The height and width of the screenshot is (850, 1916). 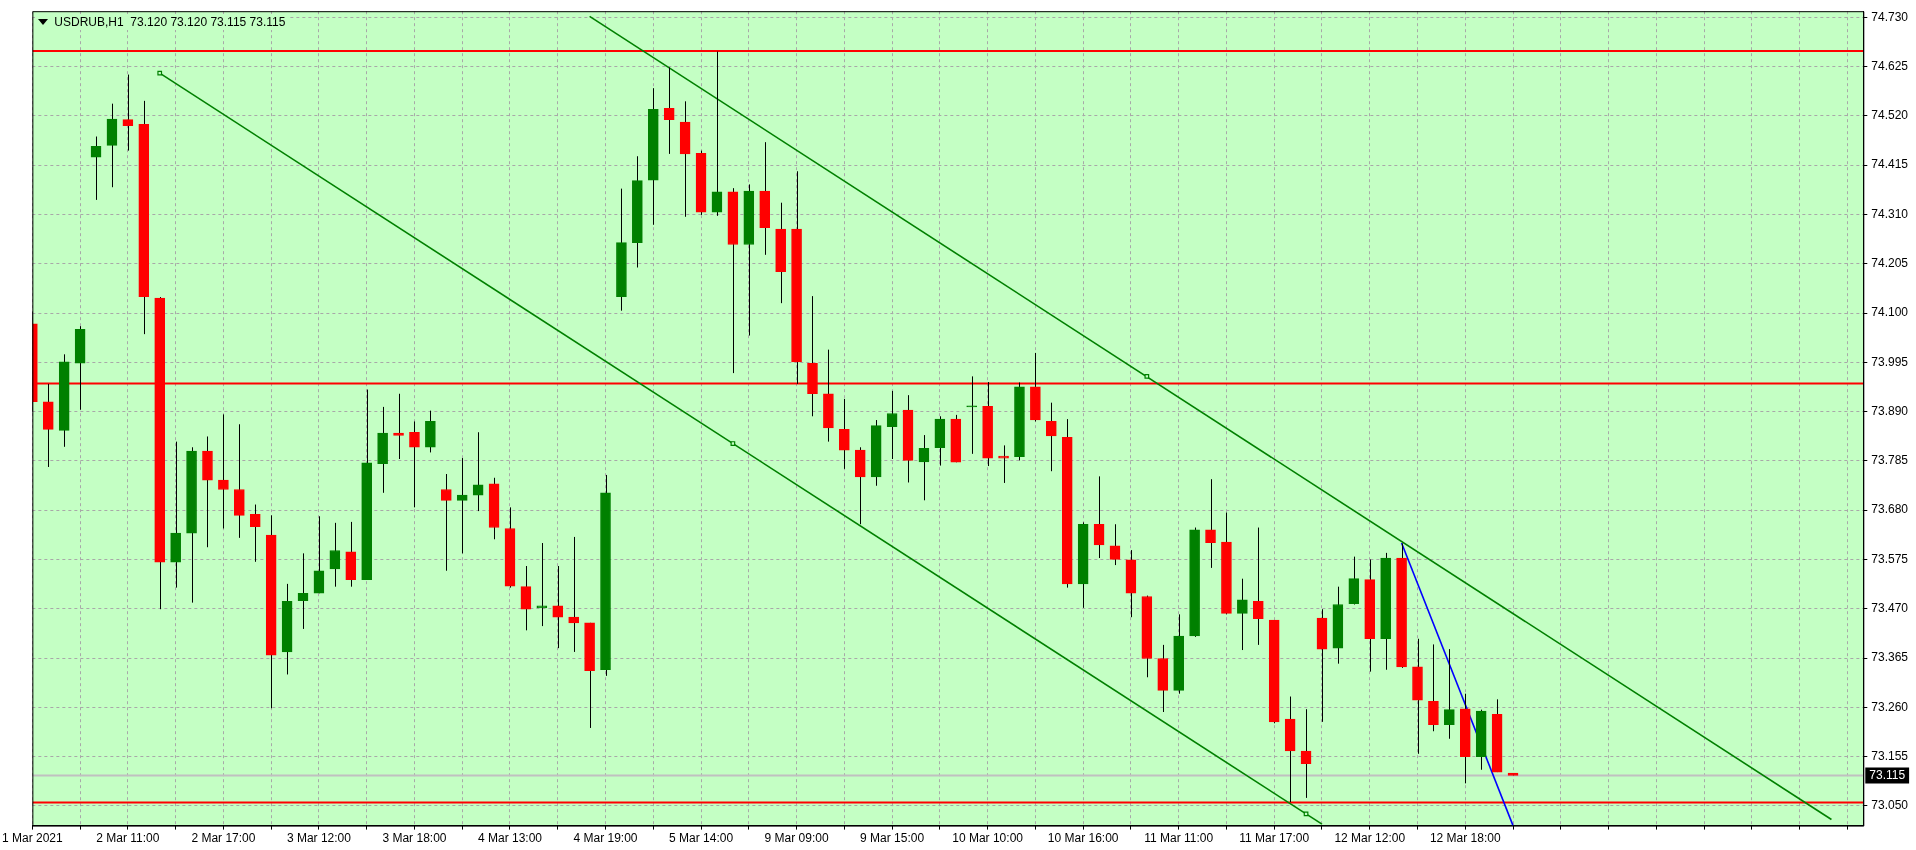 What do you see at coordinates (223, 838) in the screenshot?
I see `x-tick-label: 2 Mar 17:00` at bounding box center [223, 838].